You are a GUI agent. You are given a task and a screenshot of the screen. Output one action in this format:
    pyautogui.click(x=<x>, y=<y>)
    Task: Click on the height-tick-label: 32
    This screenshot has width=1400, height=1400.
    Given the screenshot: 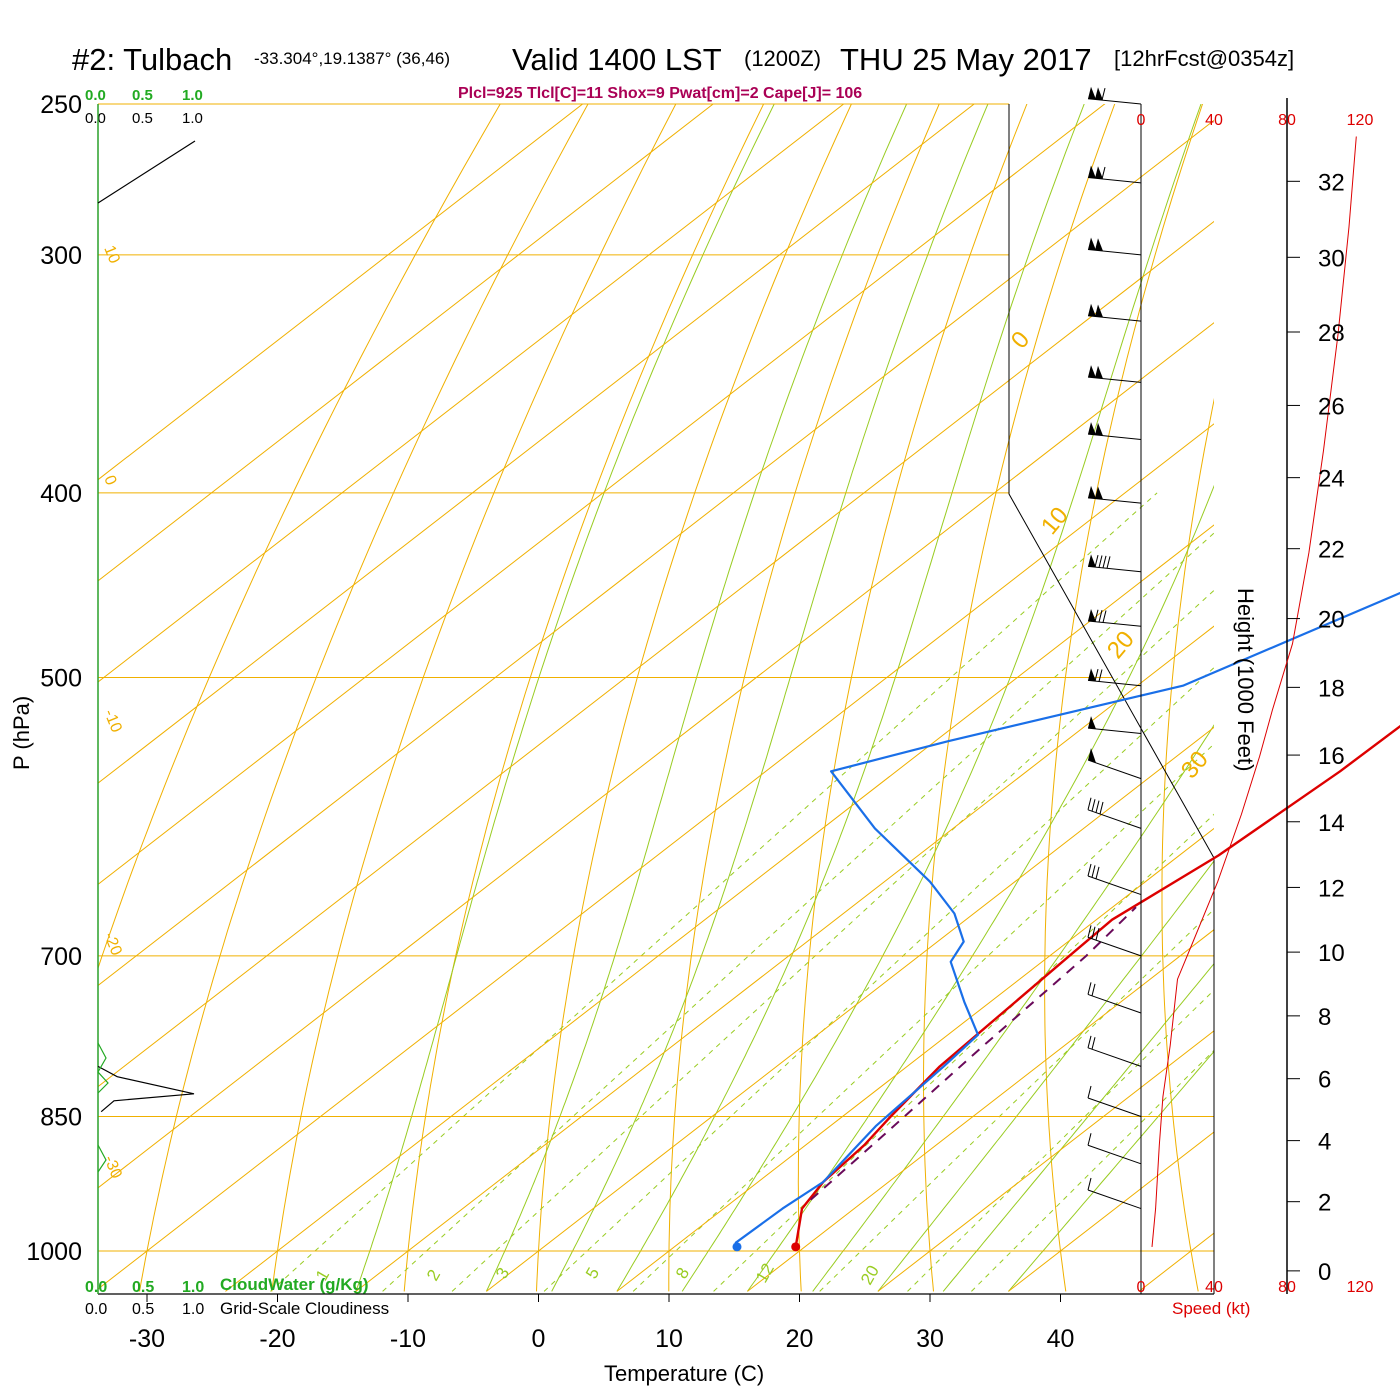 What is the action you would take?
    pyautogui.click(x=1331, y=182)
    